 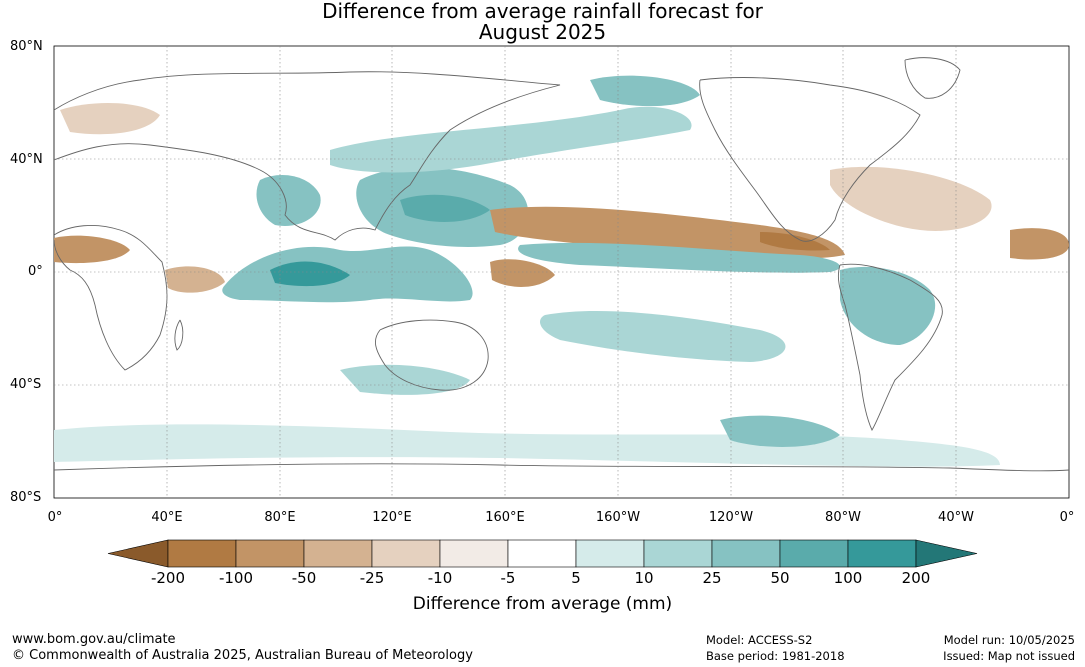 What do you see at coordinates (712, 578) in the screenshot?
I see `colorbar-tick-label: 25` at bounding box center [712, 578].